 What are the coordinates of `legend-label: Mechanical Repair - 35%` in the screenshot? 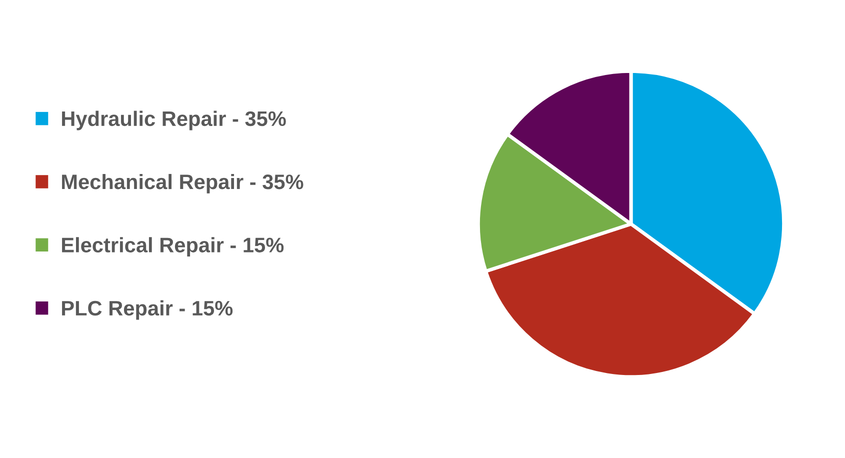 It's located at (183, 184).